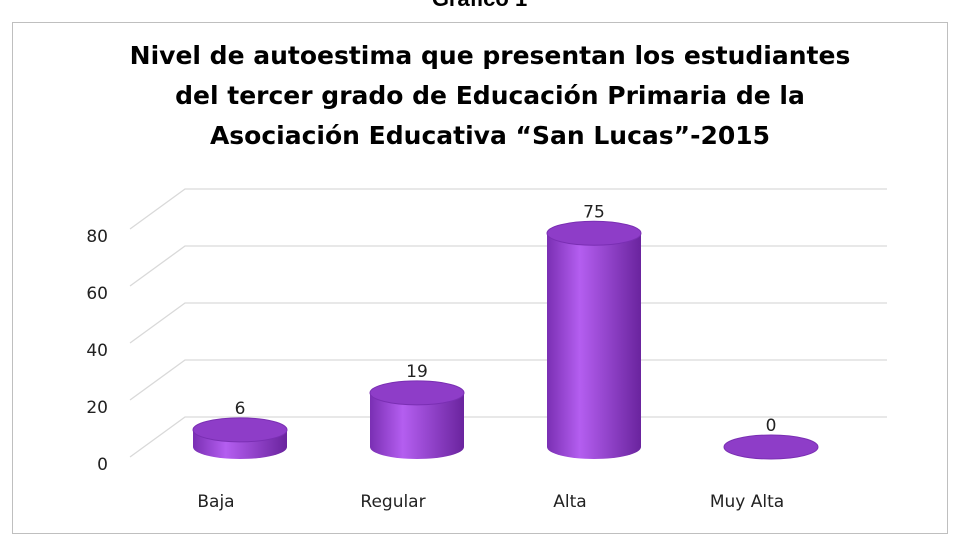  Describe the element at coordinates (240, 409) in the screenshot. I see `value-label: 6` at that location.